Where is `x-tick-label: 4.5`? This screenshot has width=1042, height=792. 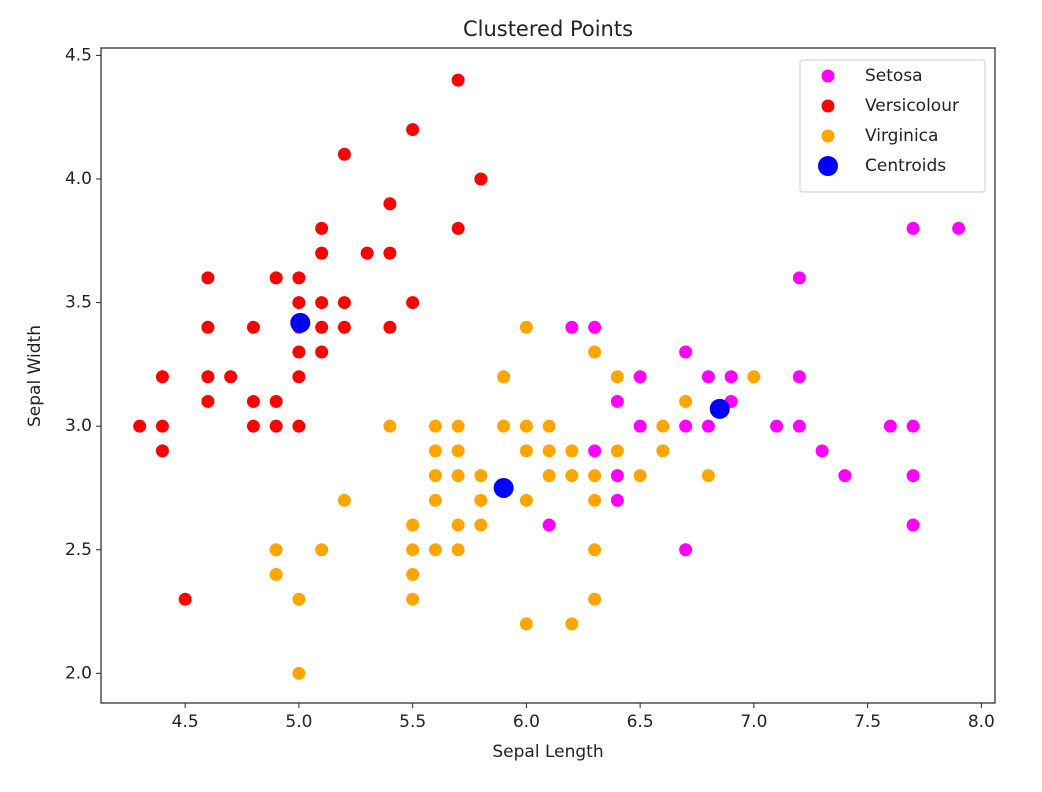 x-tick-label: 4.5 is located at coordinates (185, 722).